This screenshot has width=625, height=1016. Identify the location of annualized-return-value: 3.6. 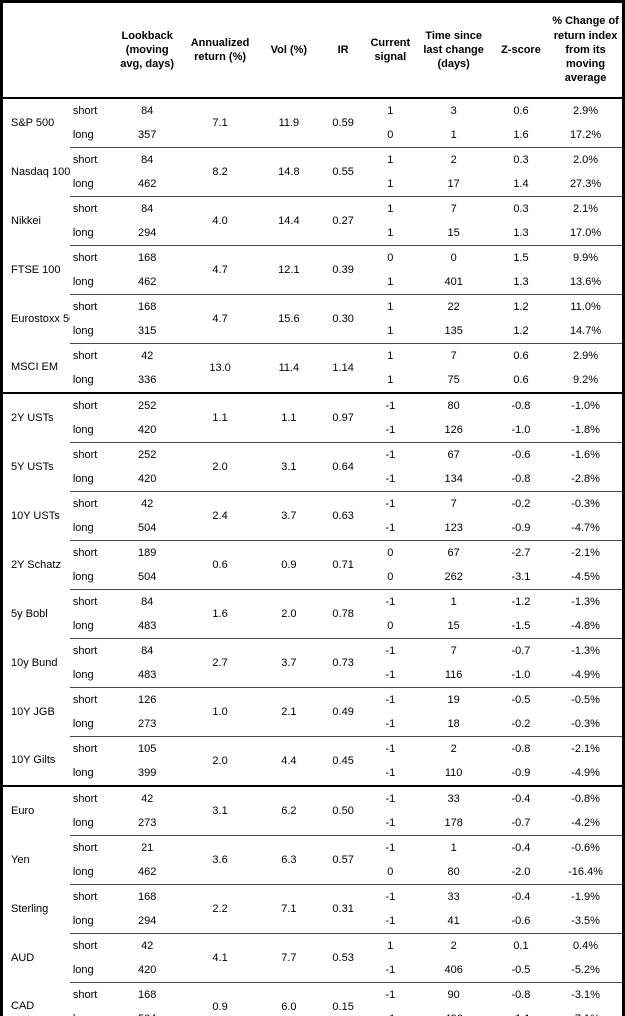
(220, 860).